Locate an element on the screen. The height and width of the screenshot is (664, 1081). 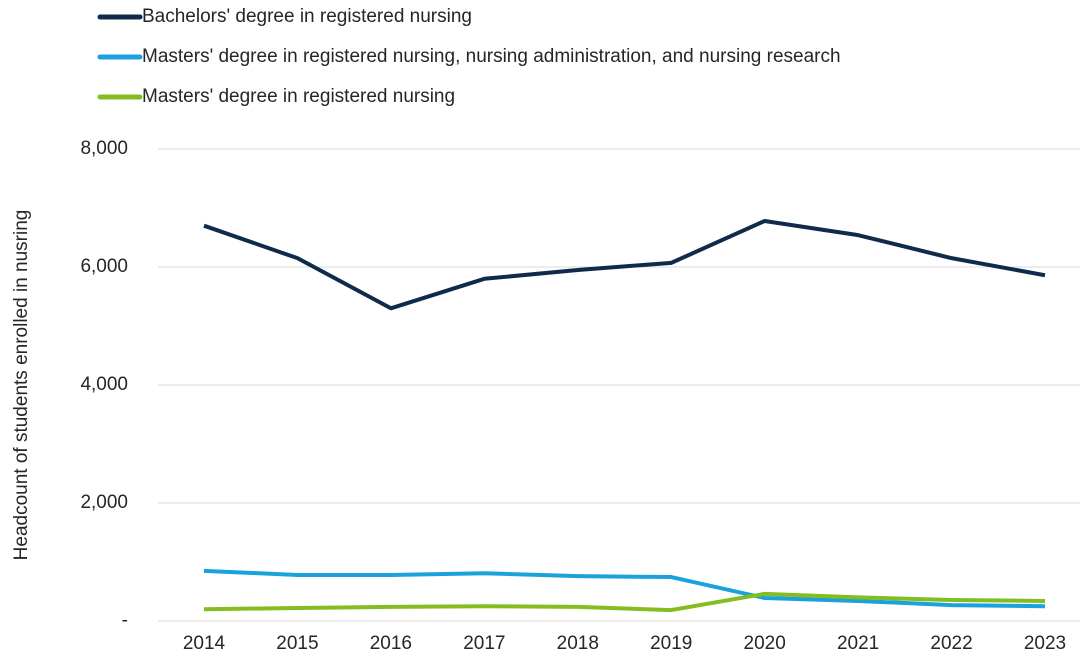
x-tick-label: 2015 is located at coordinates (297, 643).